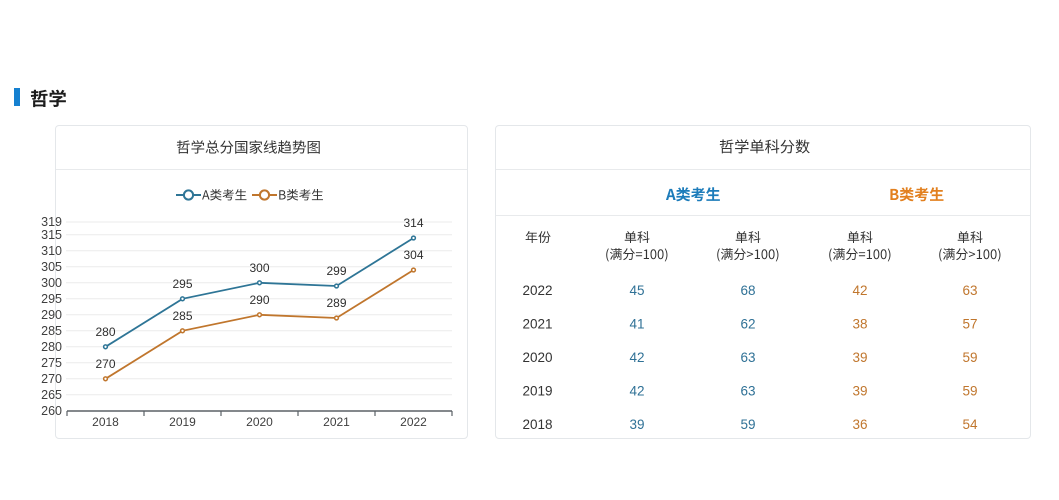 The width and height of the screenshot is (1059, 500). Describe the element at coordinates (336, 303) in the screenshot. I see `svg-text: 289` at that location.